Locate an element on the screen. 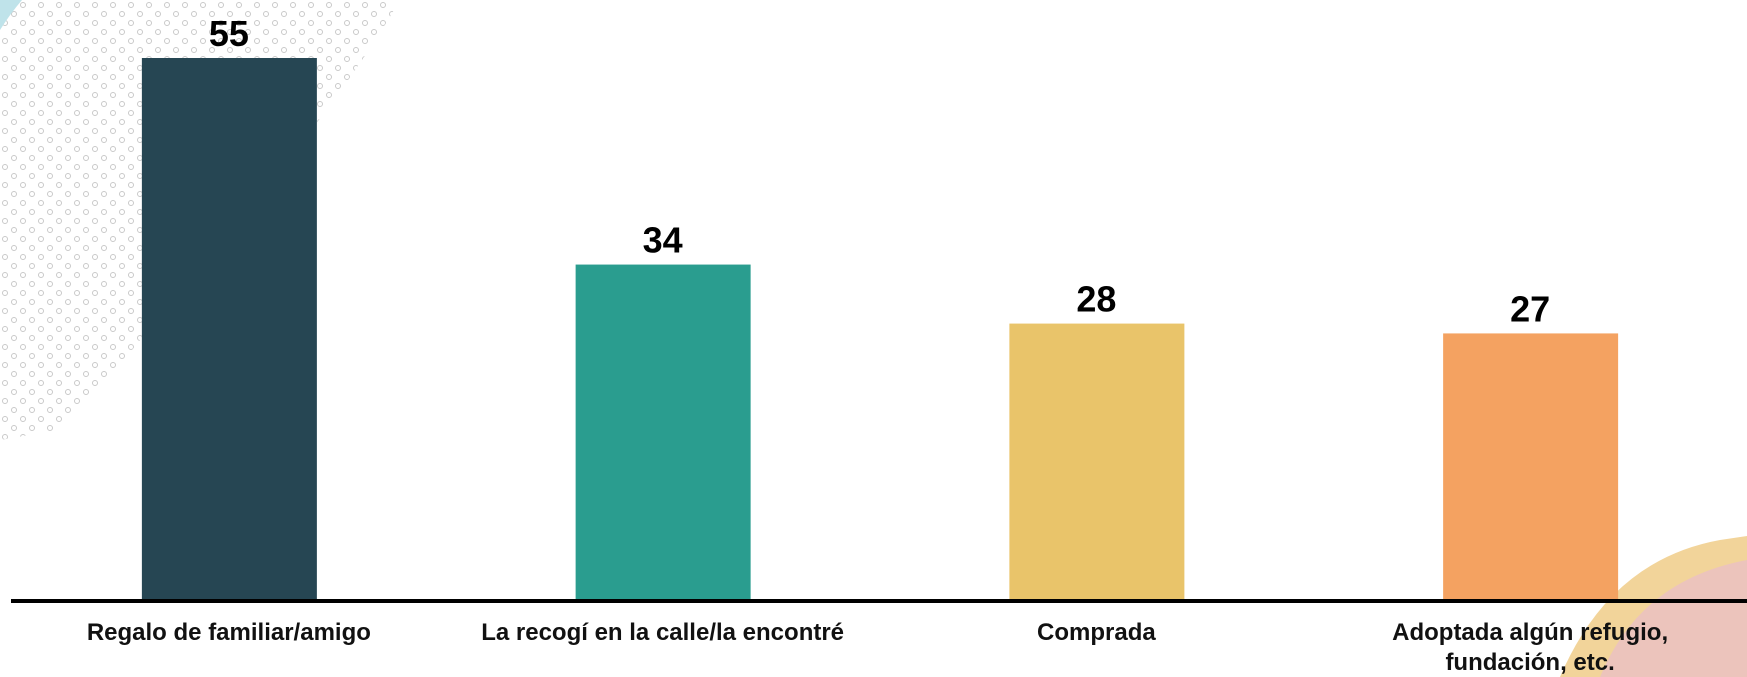 This screenshot has width=1747, height=677. corner-decoration is located at coordinates (11, 15).